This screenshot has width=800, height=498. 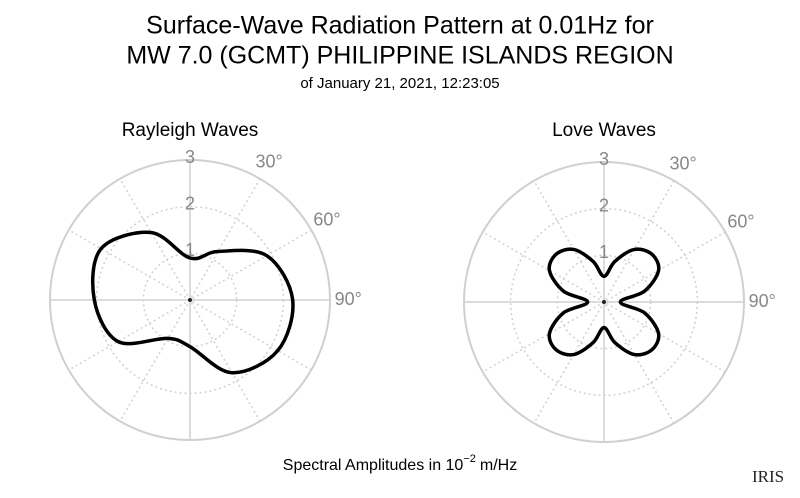 What do you see at coordinates (190, 130) in the screenshot?
I see `polar-title: Rayleigh Waves` at bounding box center [190, 130].